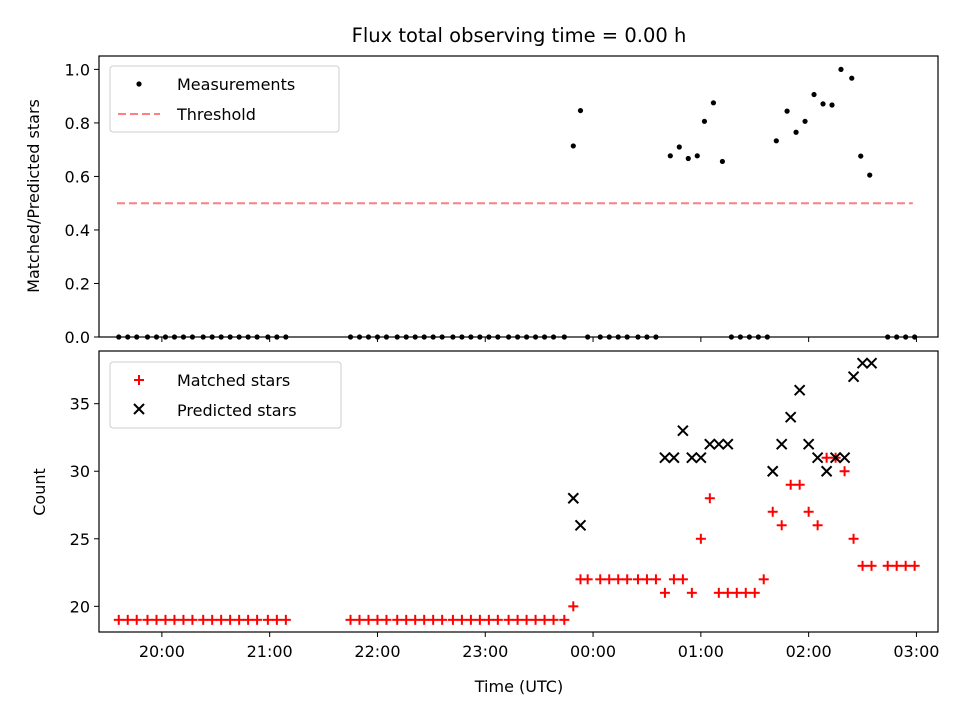 The width and height of the screenshot is (960, 720). Describe the element at coordinates (593, 651) in the screenshot. I see `bottom-x-tick-label: 00:00` at that location.